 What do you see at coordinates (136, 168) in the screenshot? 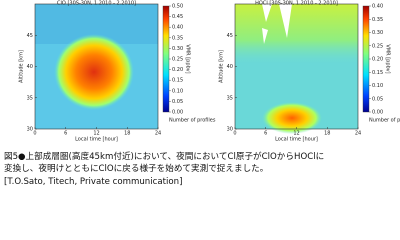
I see `caption-line: 変換し、夜明けとともにClOに戻る様子を始めて実測で捉えました。` at bounding box center [136, 168].